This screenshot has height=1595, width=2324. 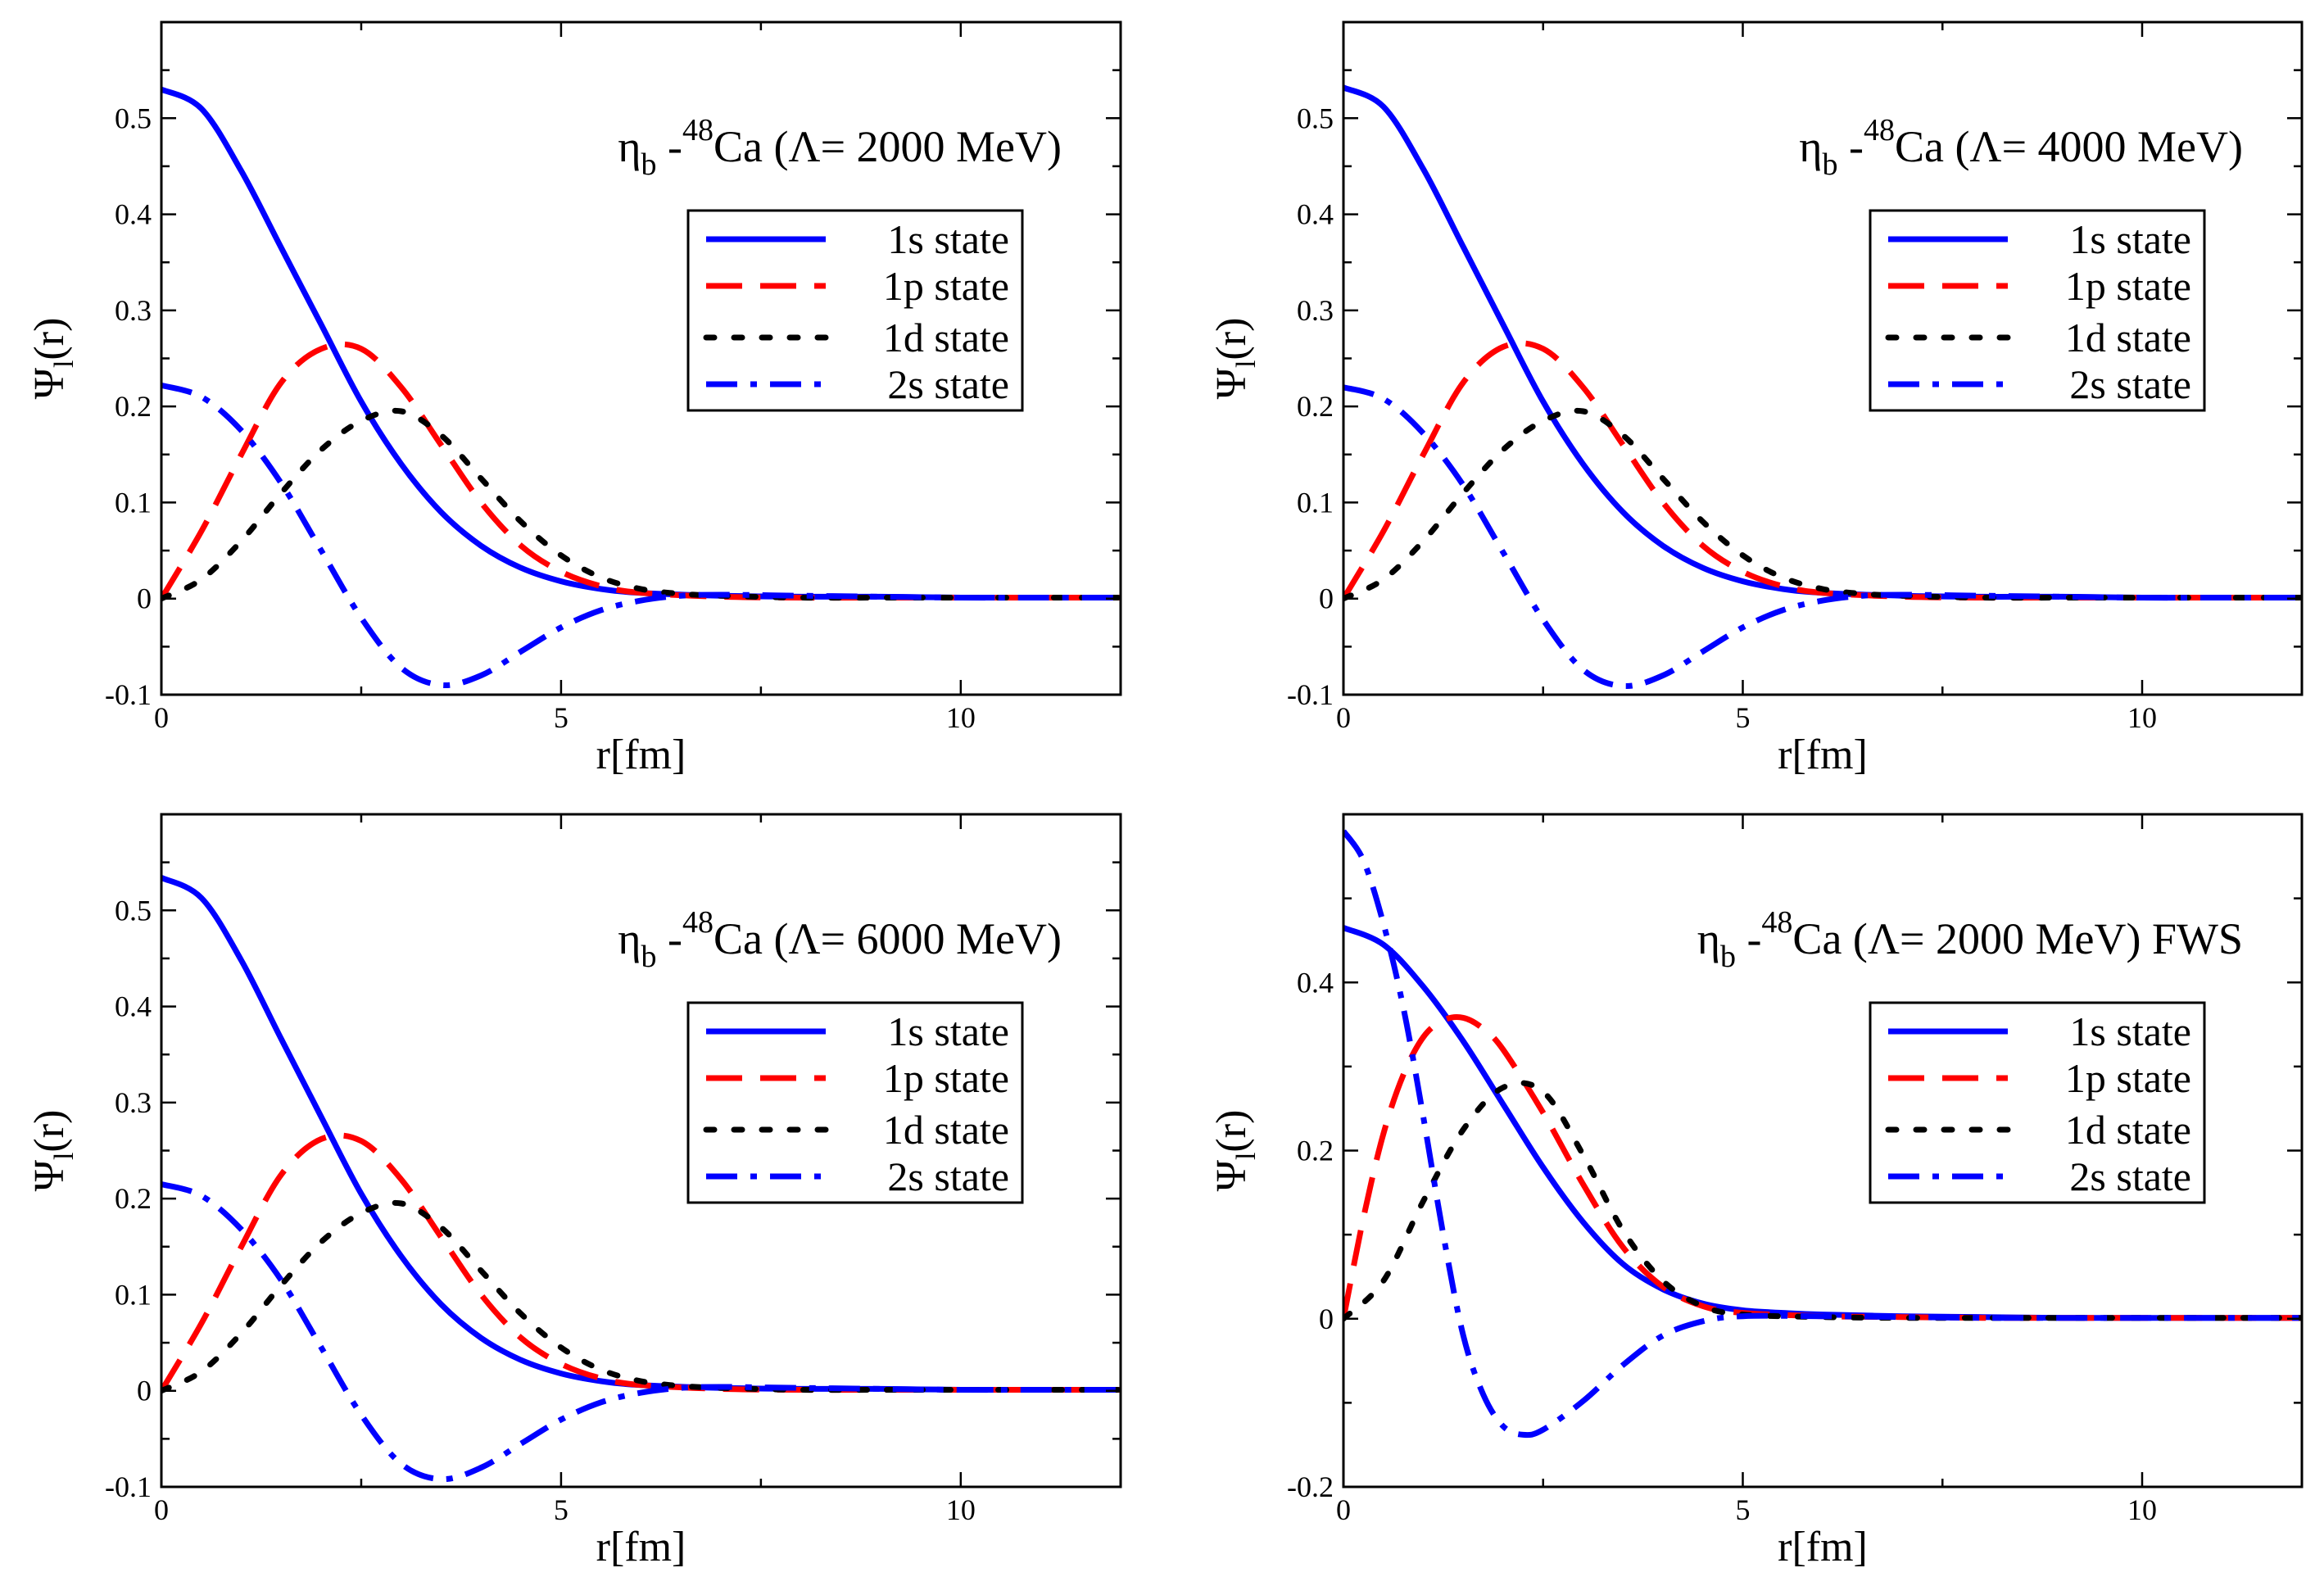 What do you see at coordinates (840, 147) in the screenshot?
I see `panel-annotation: ηb -48Ca (Λ= 2000 MeV)` at bounding box center [840, 147].